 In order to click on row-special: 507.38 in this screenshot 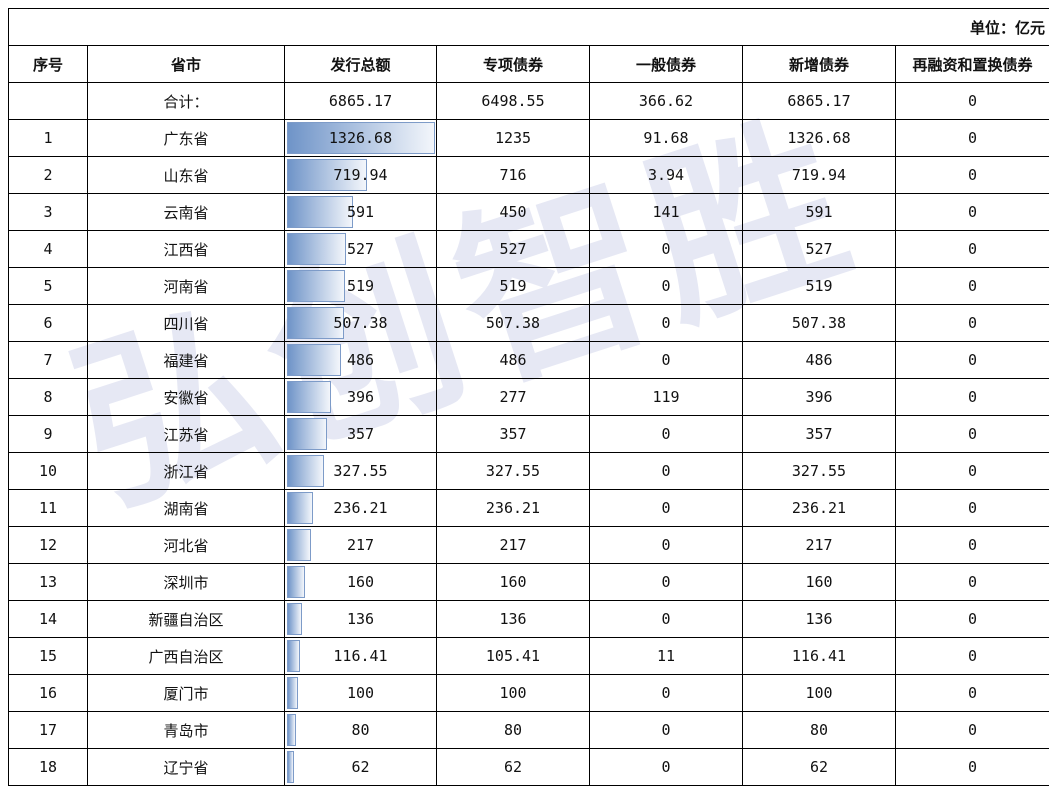, I will do `click(513, 323)`.